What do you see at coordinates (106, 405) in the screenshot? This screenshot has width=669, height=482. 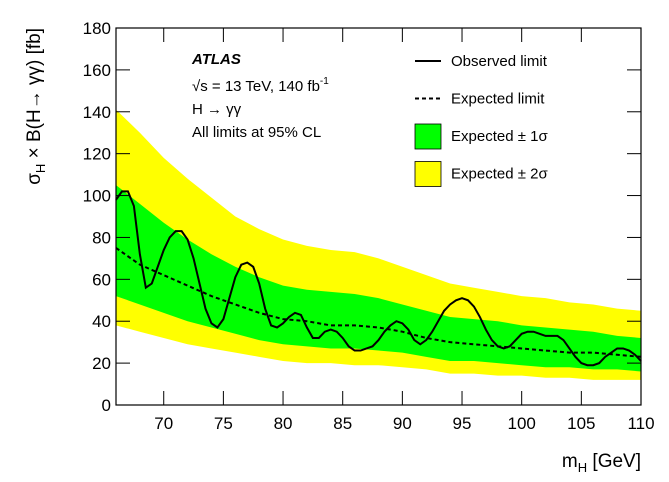 I see `y-tick-label: 0` at bounding box center [106, 405].